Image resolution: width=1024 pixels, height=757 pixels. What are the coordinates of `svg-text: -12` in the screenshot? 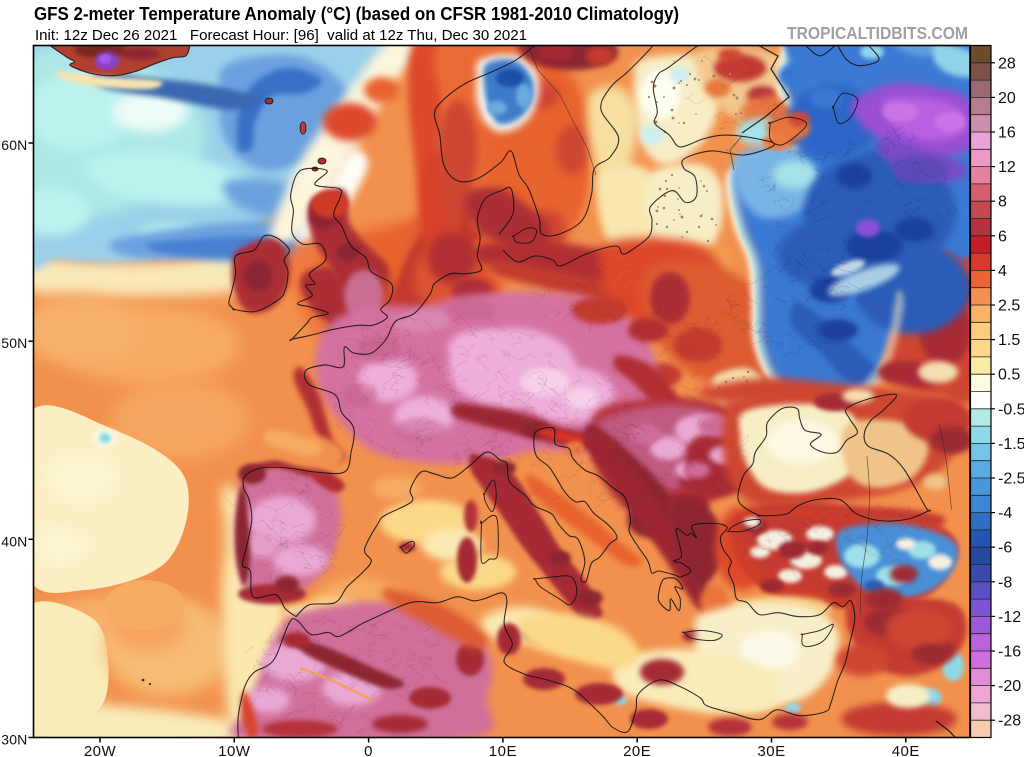 It's located at (1009, 617).